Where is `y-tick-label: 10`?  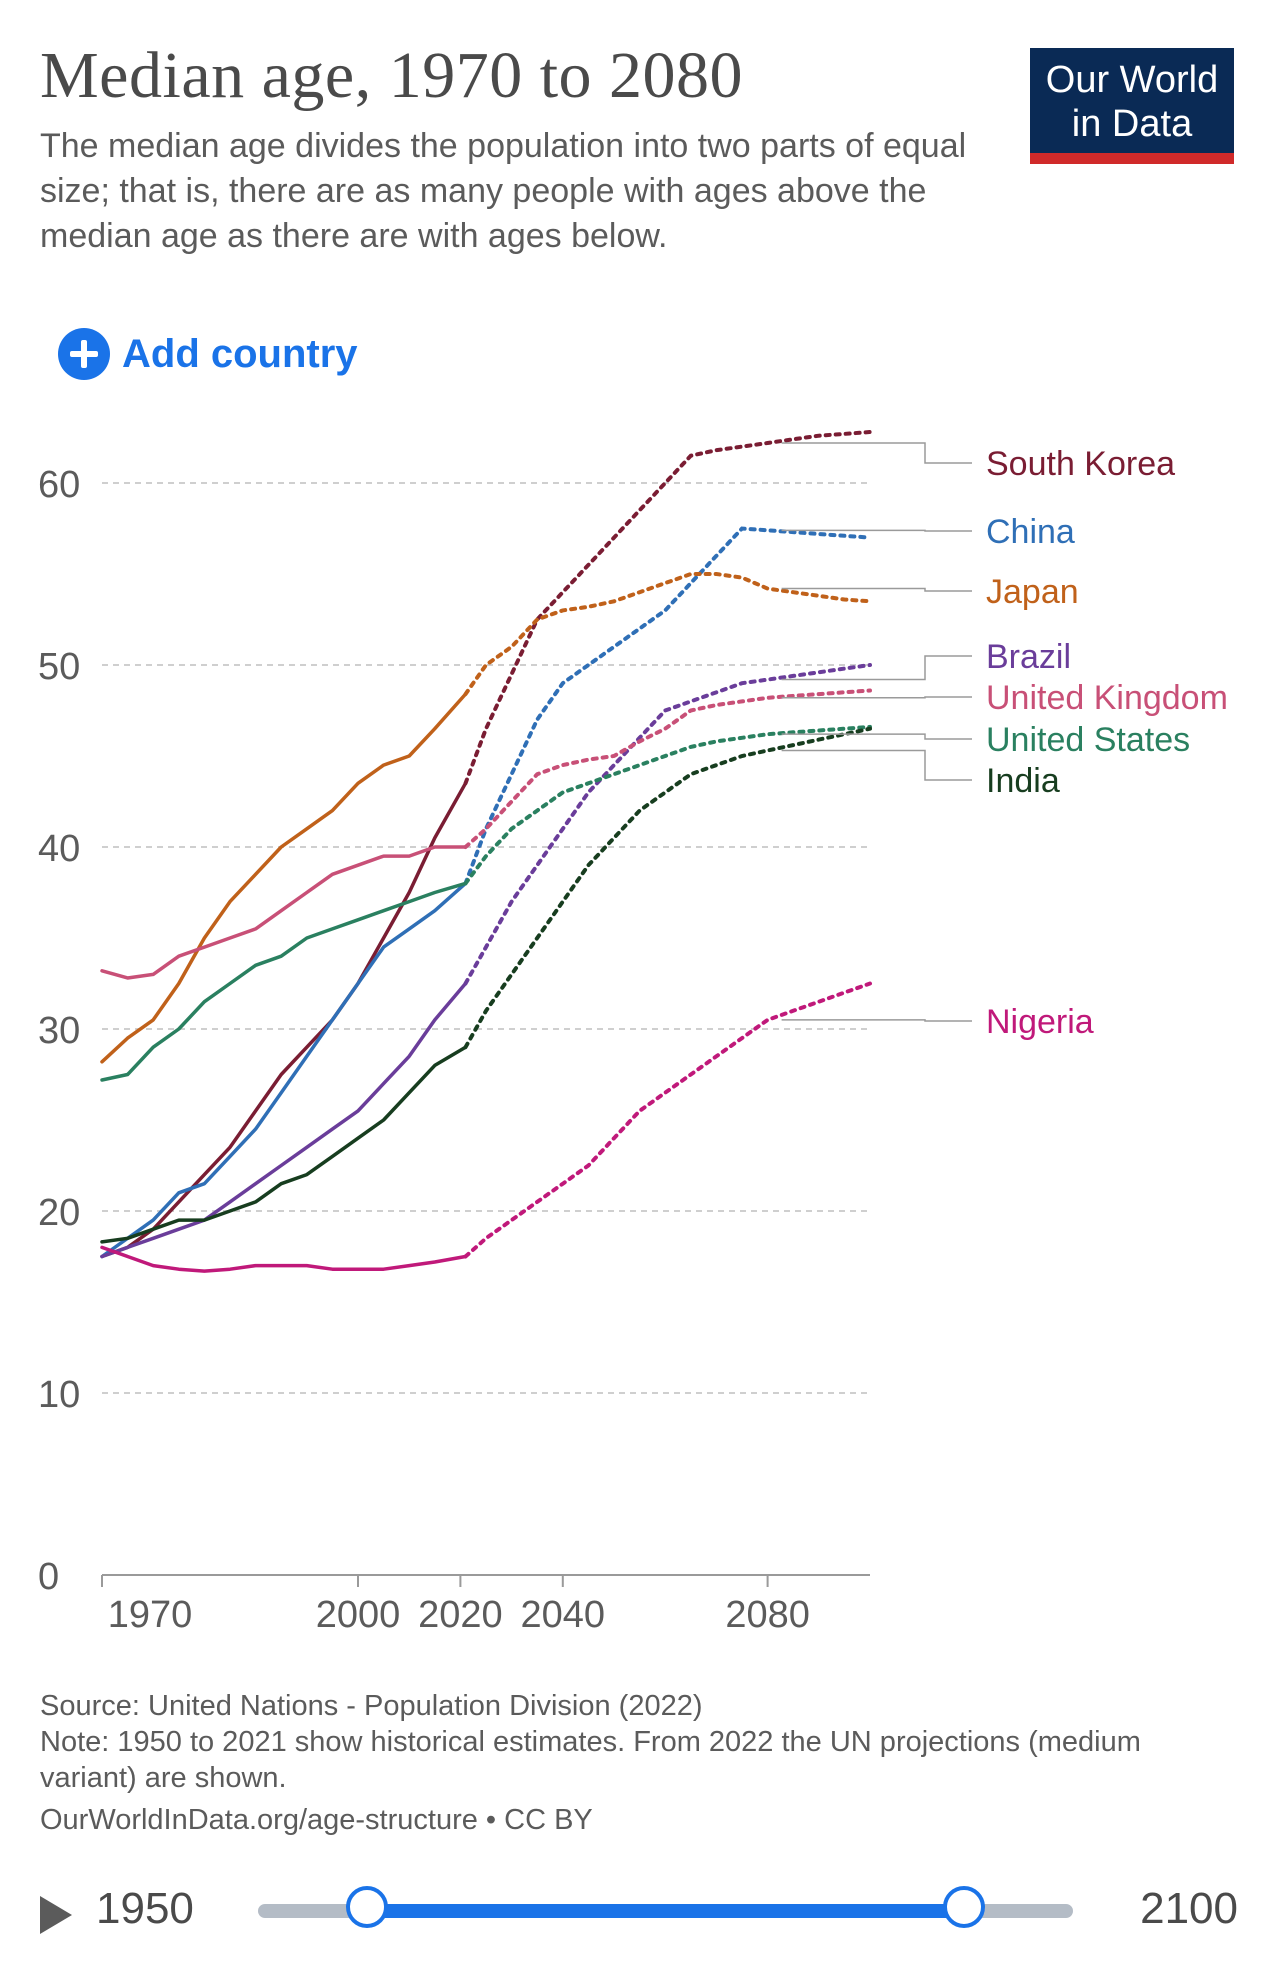 y-tick-label: 10 is located at coordinates (59, 1395).